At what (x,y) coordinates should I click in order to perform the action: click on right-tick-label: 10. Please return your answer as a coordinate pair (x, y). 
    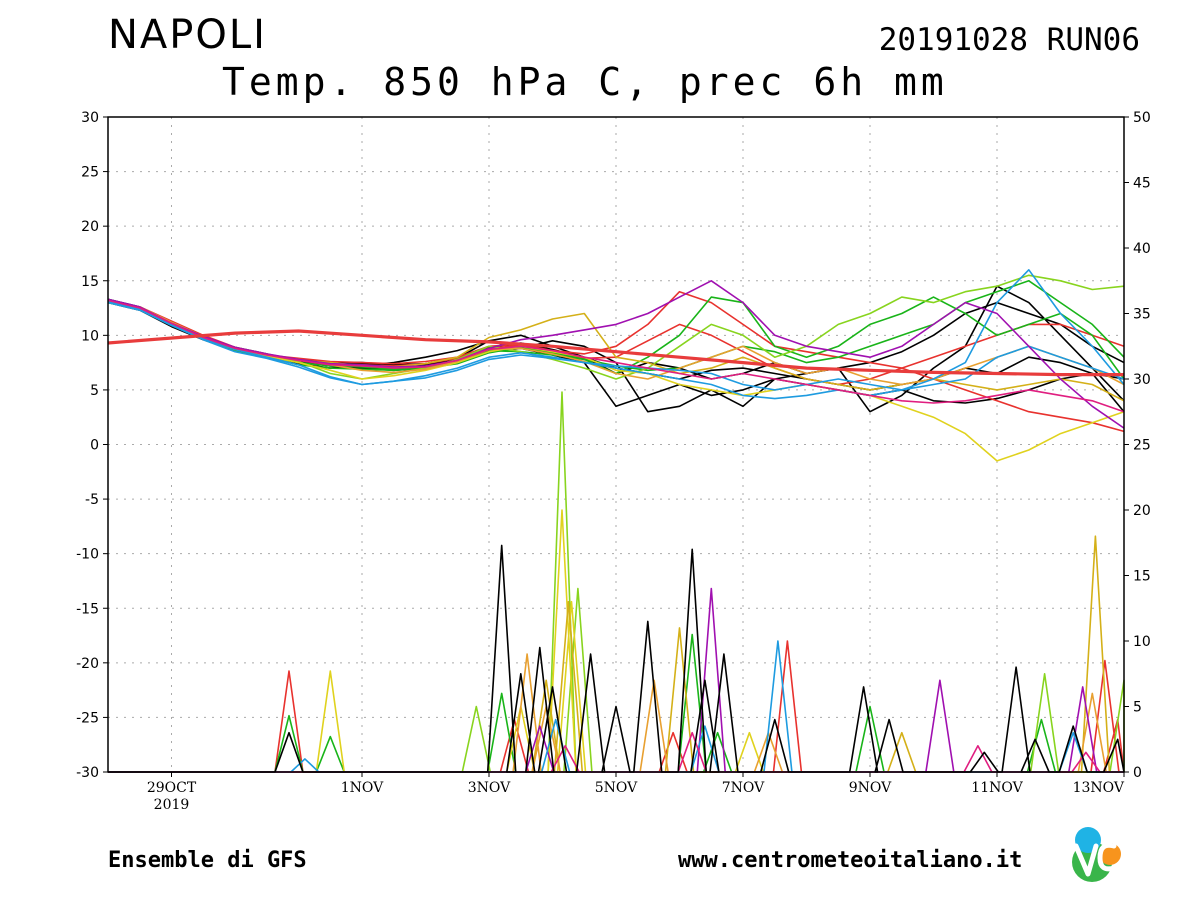
    Looking at the image, I should click on (1142, 642).